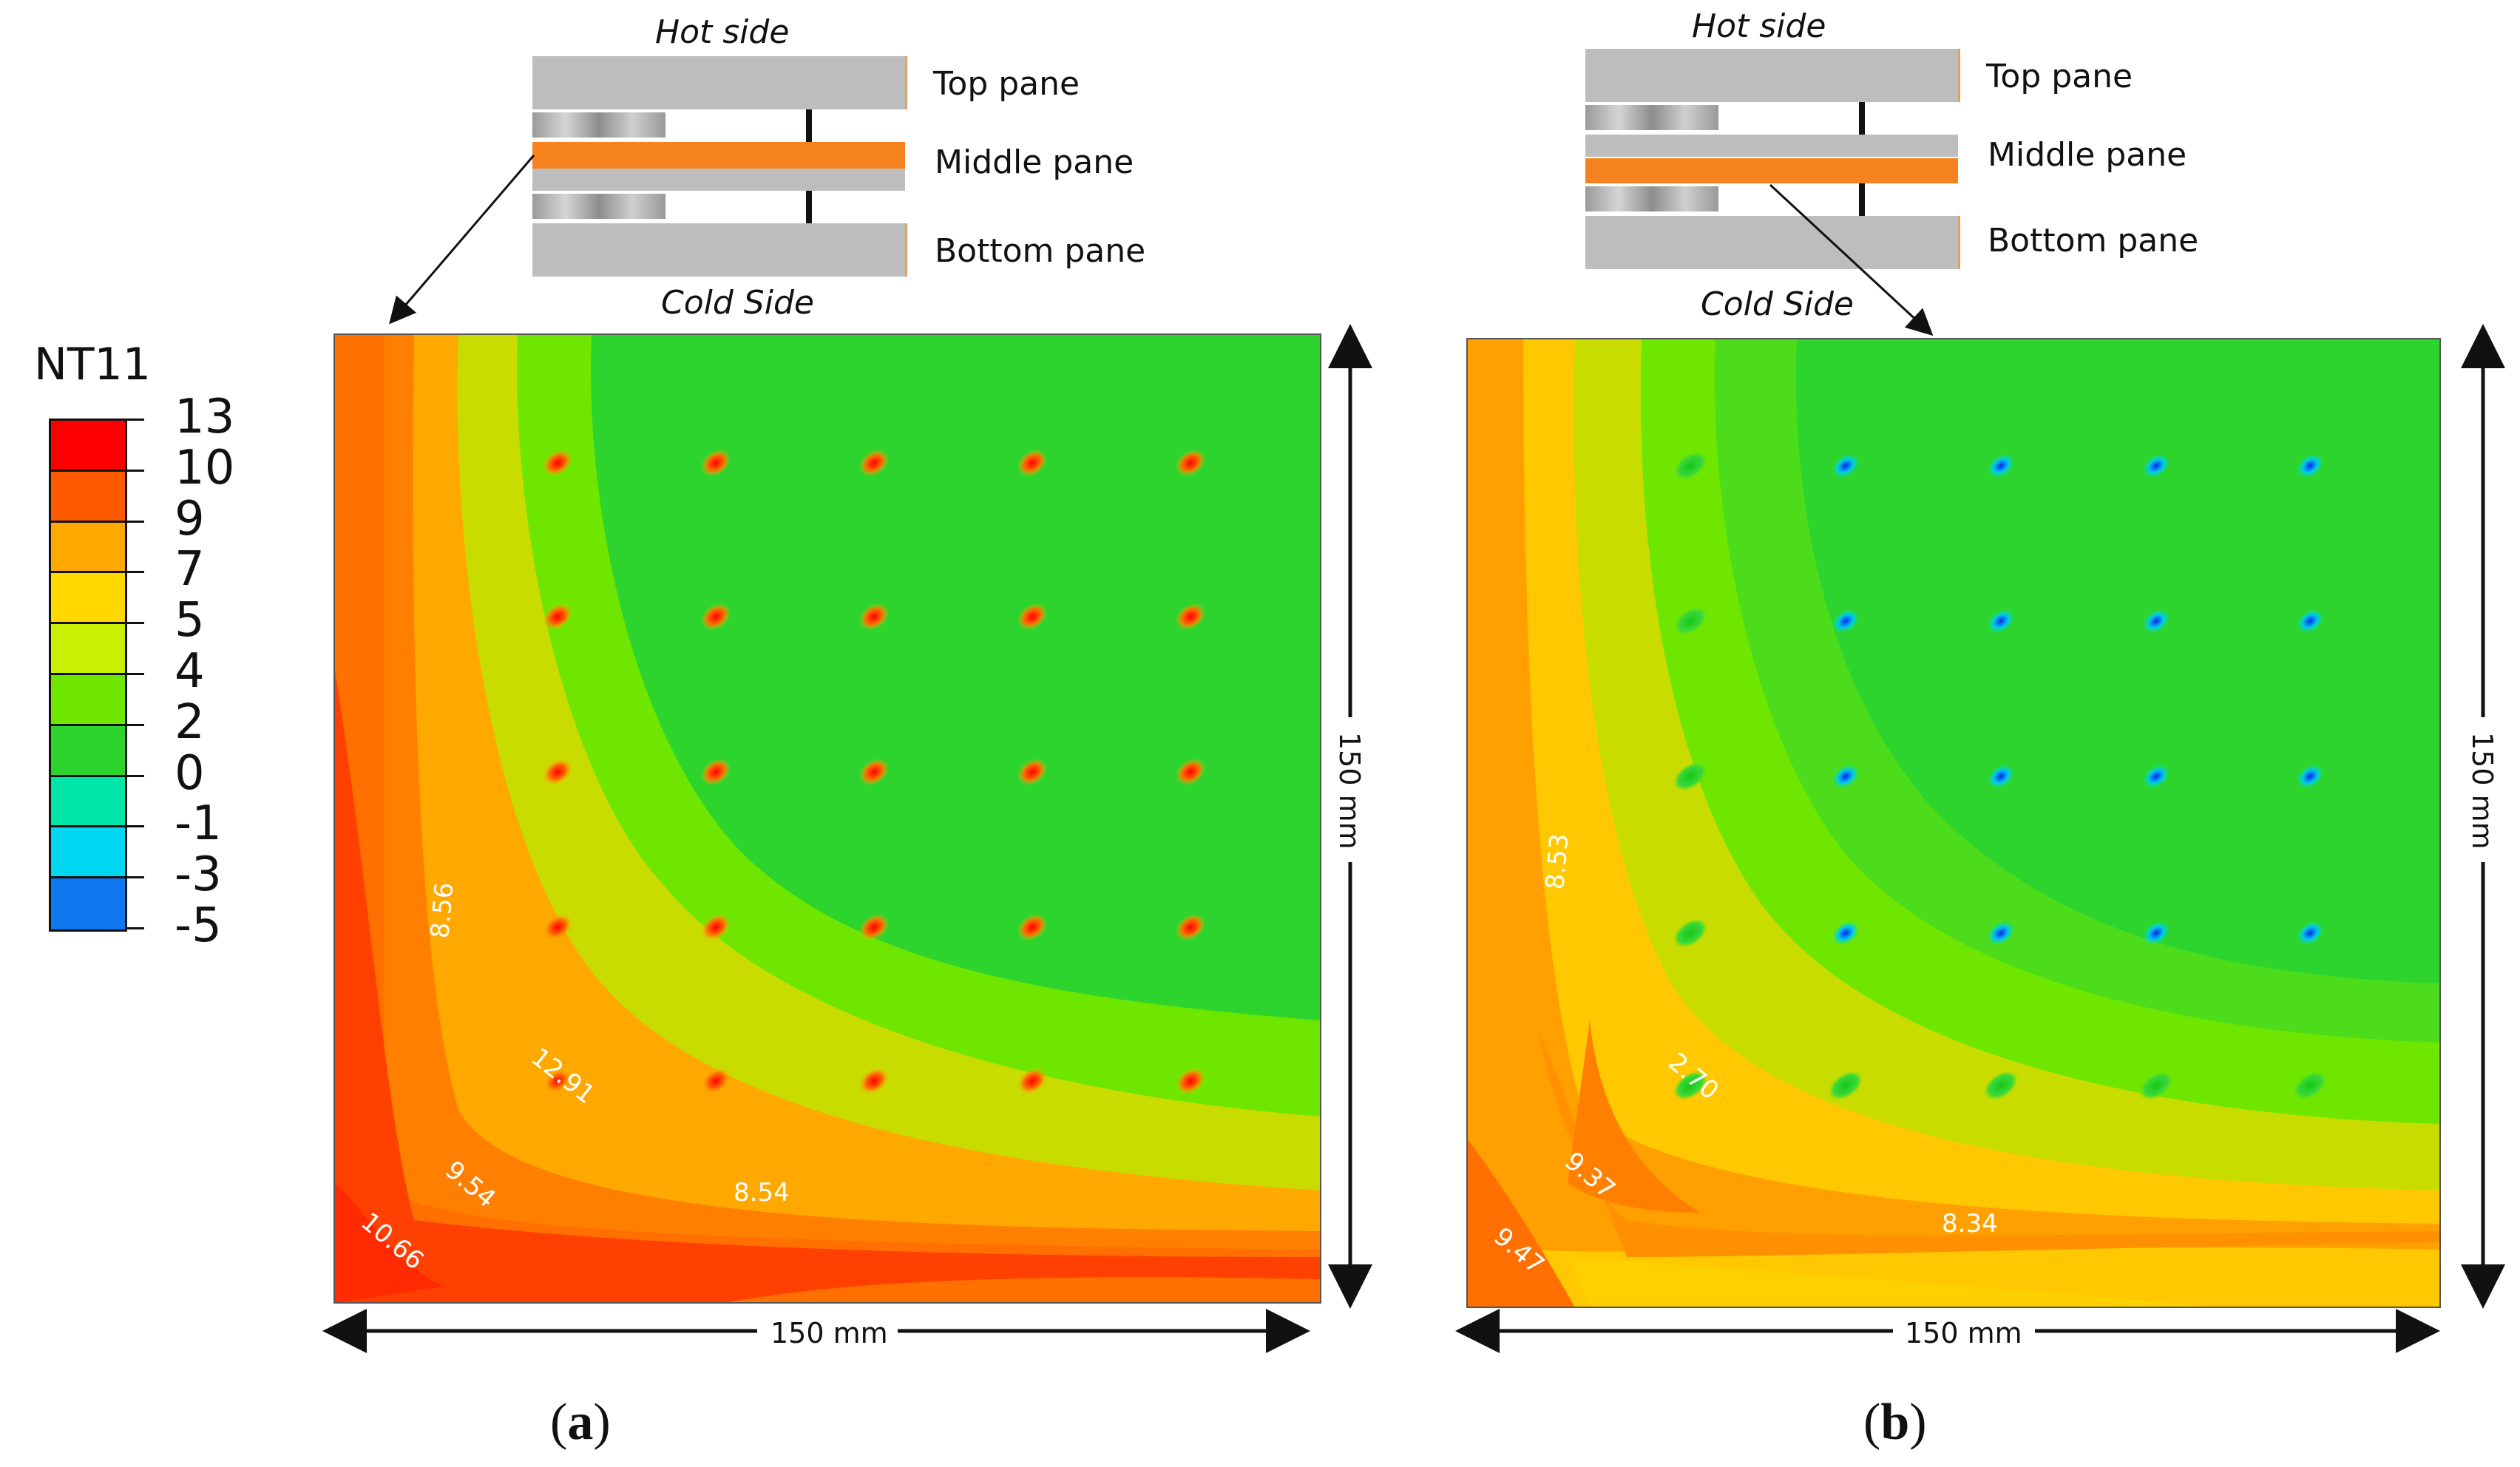  What do you see at coordinates (1895, 1422) in the screenshot?
I see `subfigure-label-b: (b)` at bounding box center [1895, 1422].